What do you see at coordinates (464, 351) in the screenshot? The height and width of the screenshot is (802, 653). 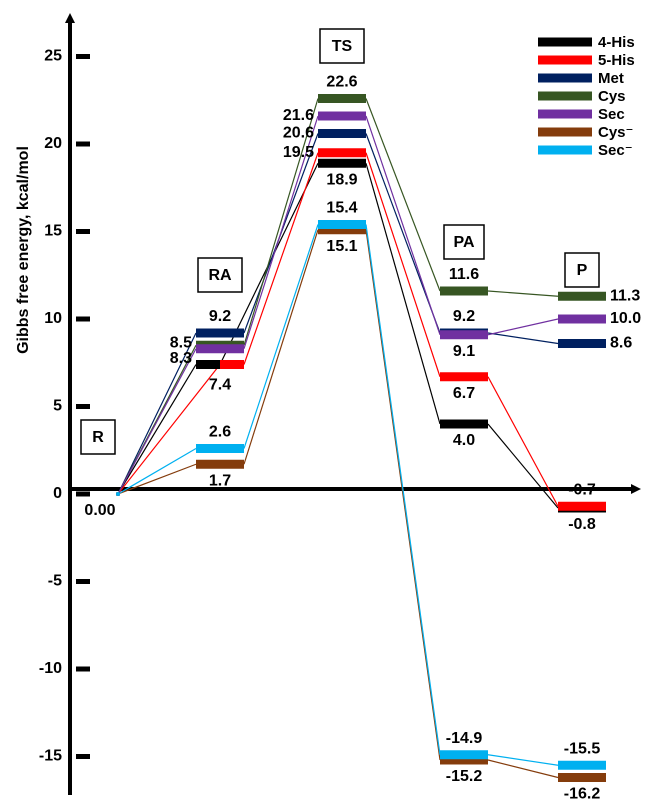 I see `value-label: 9.1` at bounding box center [464, 351].